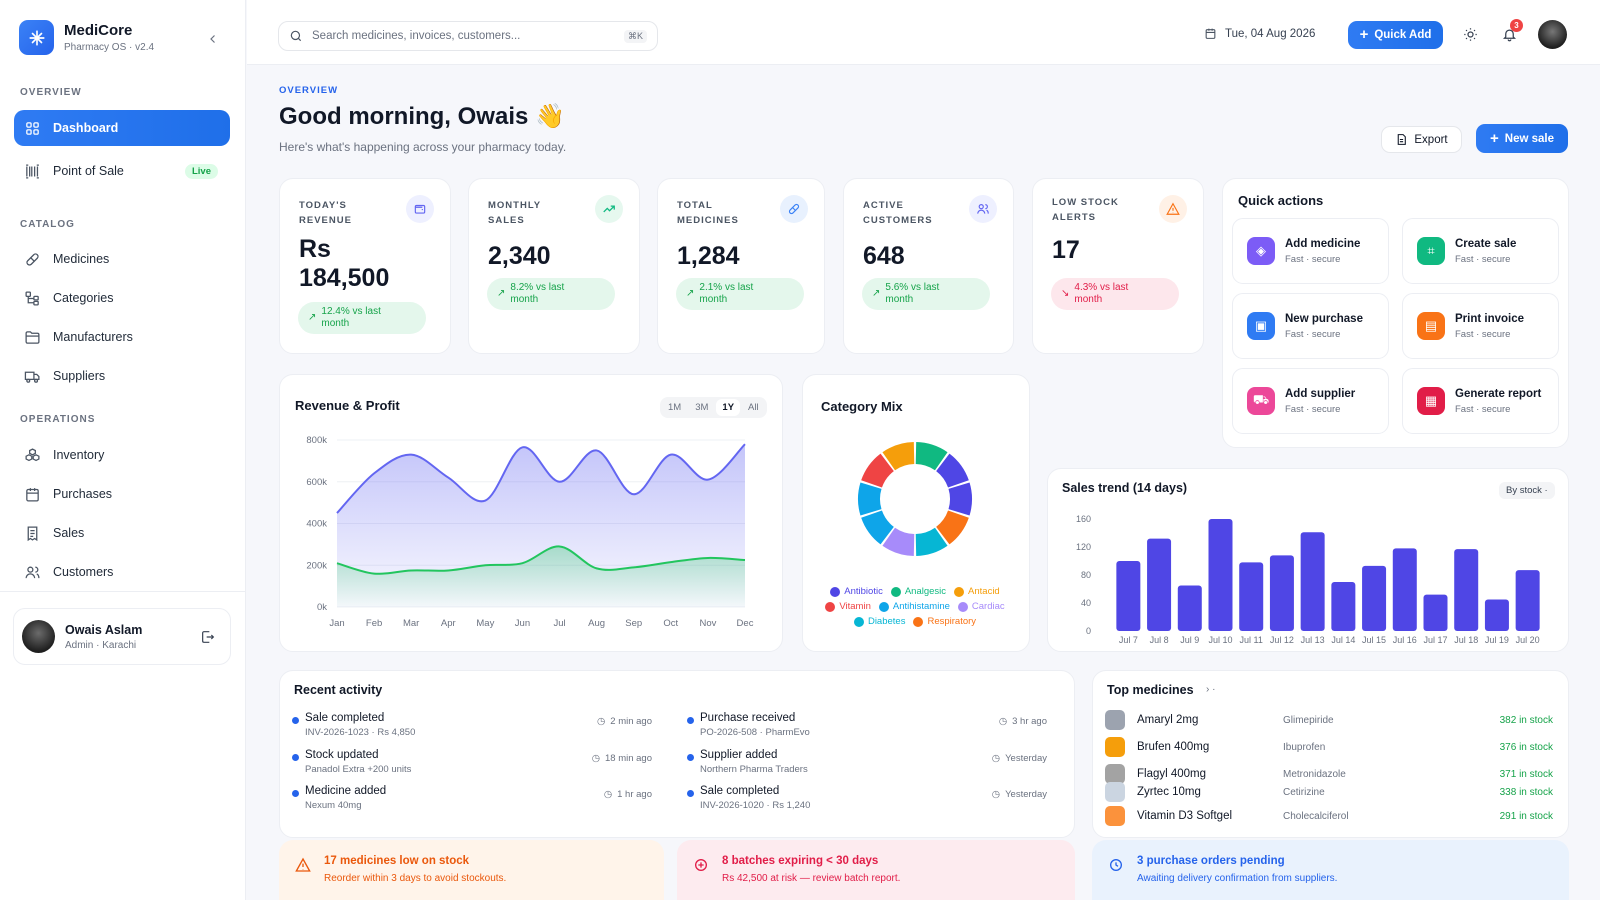  Describe the element at coordinates (1552, 34) in the screenshot. I see `avatar` at that location.